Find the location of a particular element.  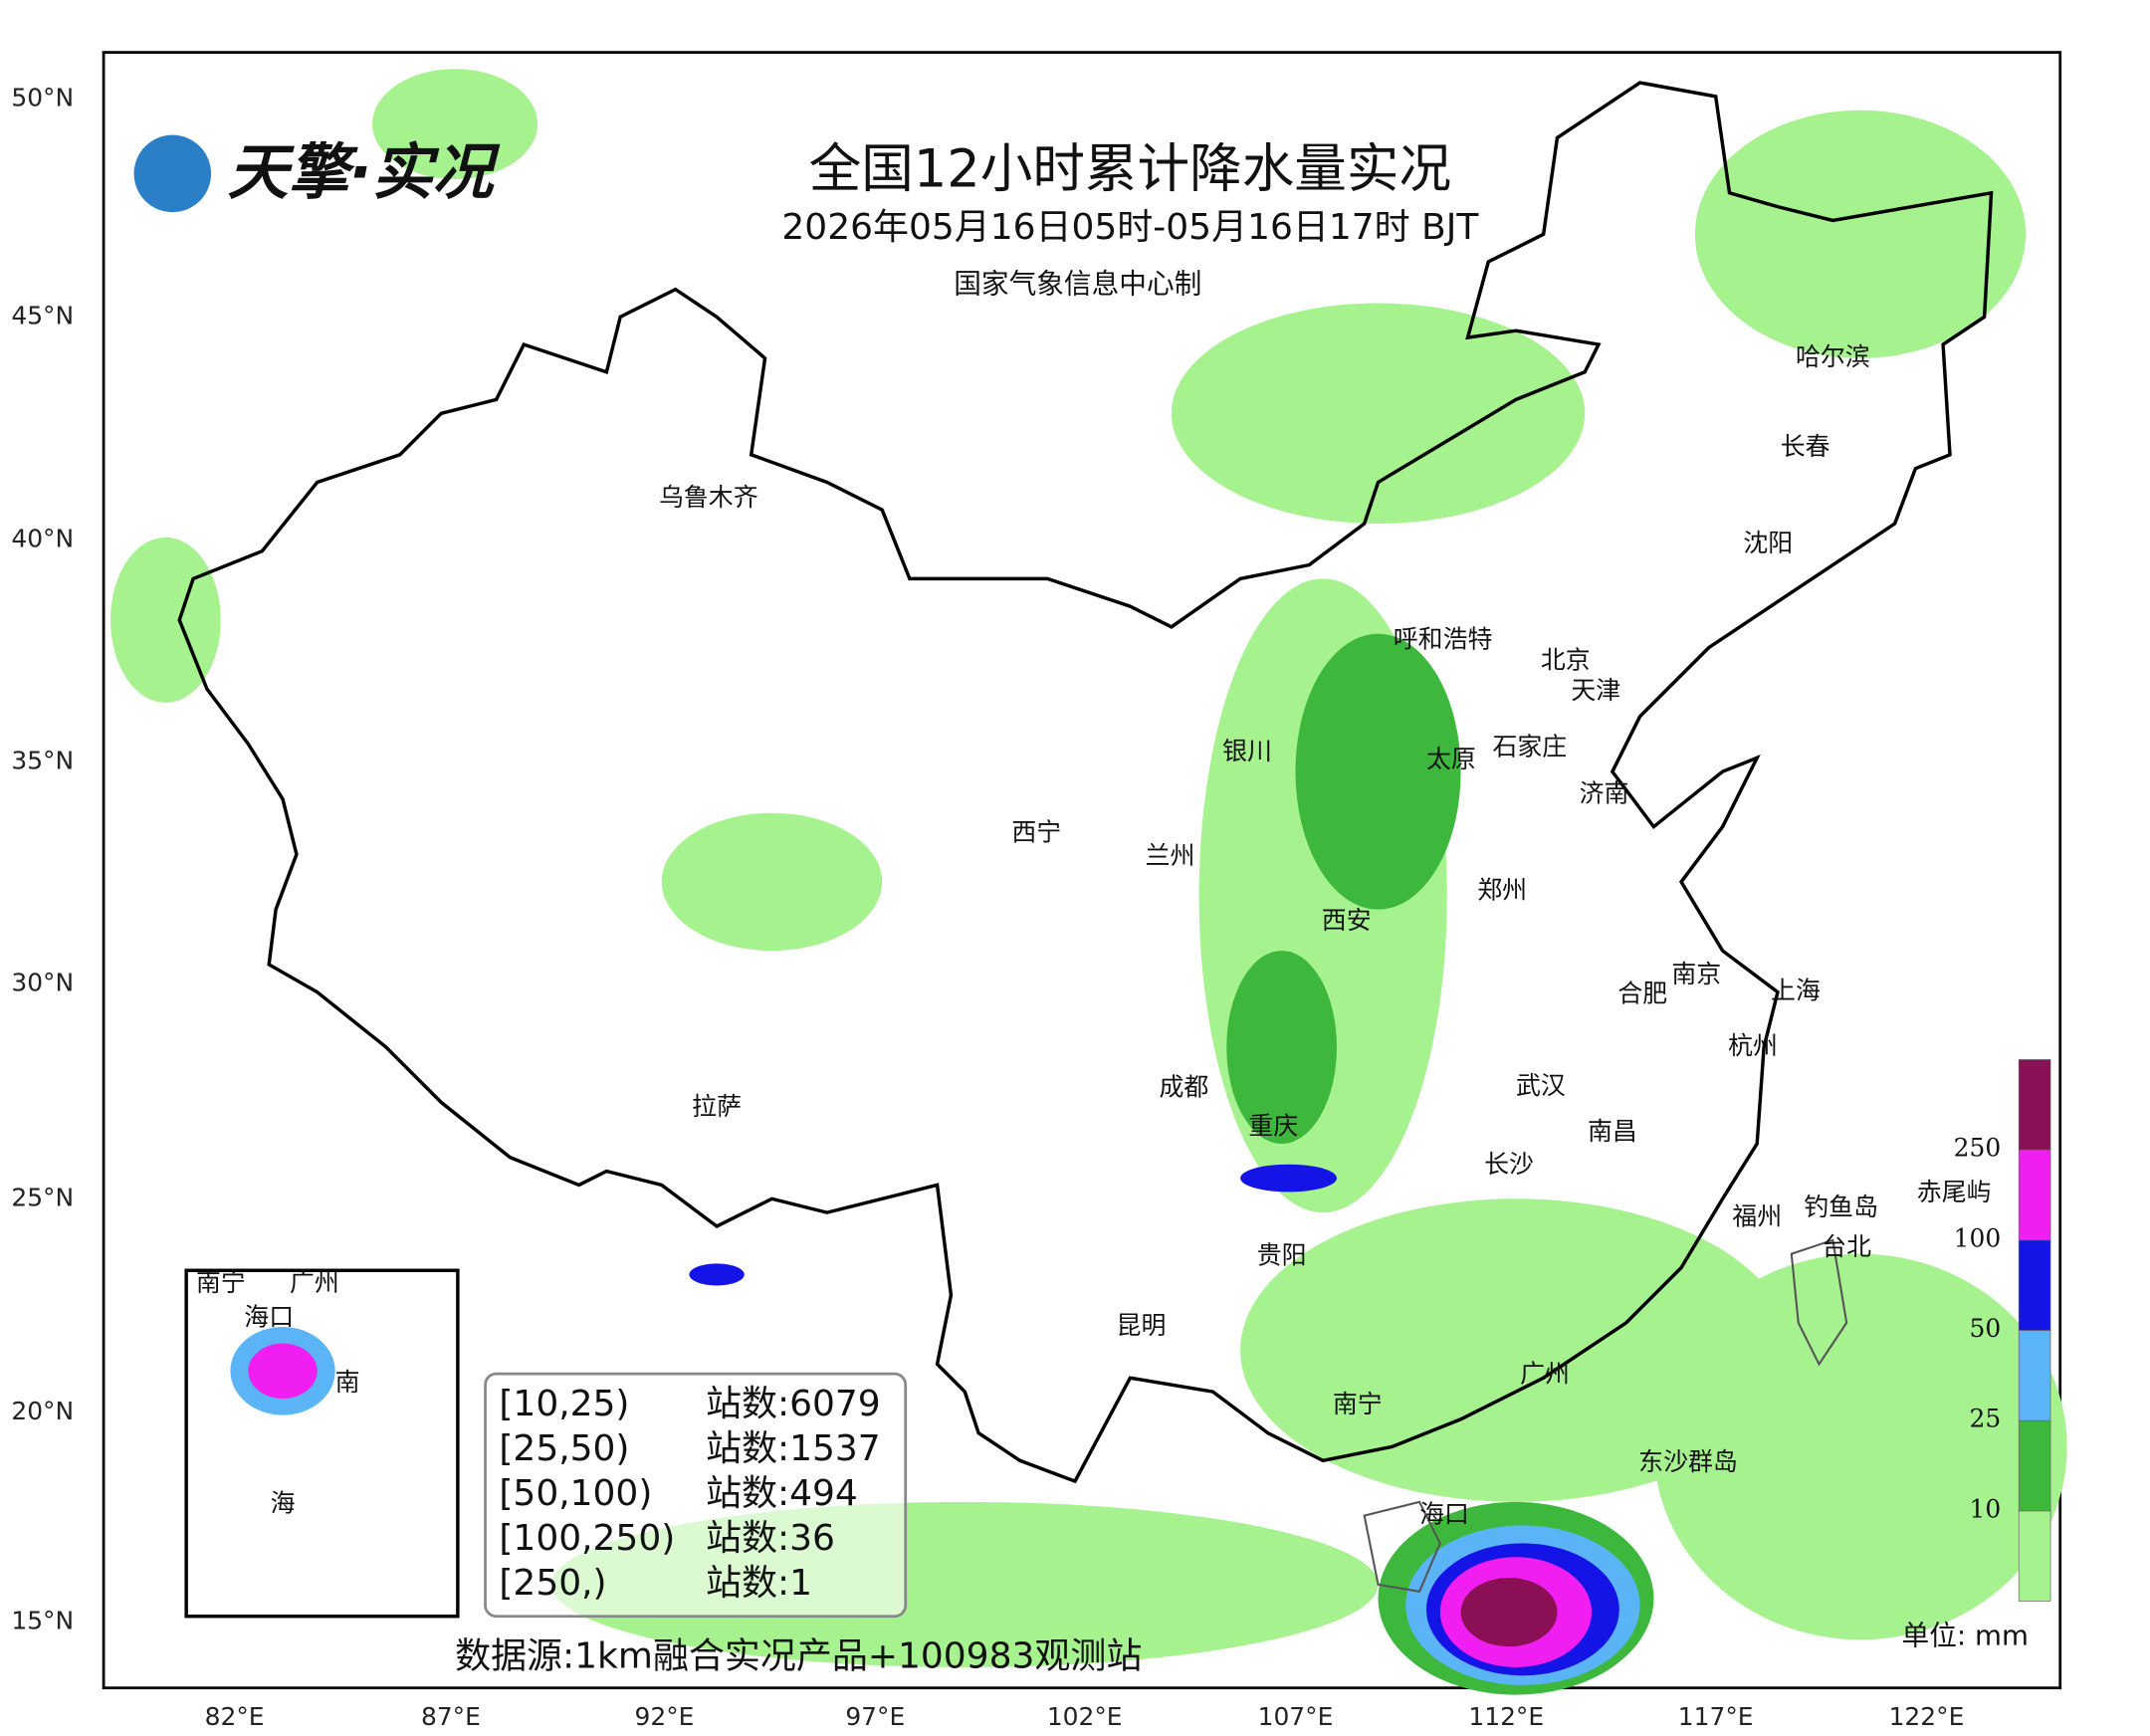

city-label: 郑州 is located at coordinates (1502, 891).